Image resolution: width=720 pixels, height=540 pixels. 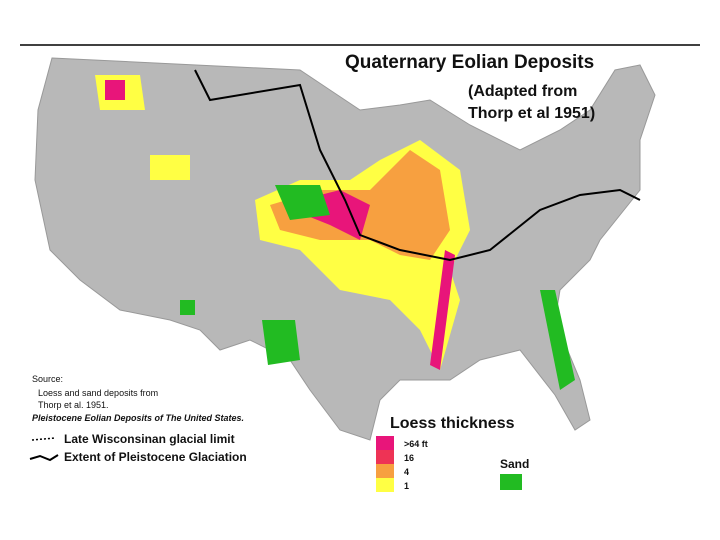 What do you see at coordinates (452, 423) in the screenshot?
I see `loess-legend-title: Loess thickness` at bounding box center [452, 423].